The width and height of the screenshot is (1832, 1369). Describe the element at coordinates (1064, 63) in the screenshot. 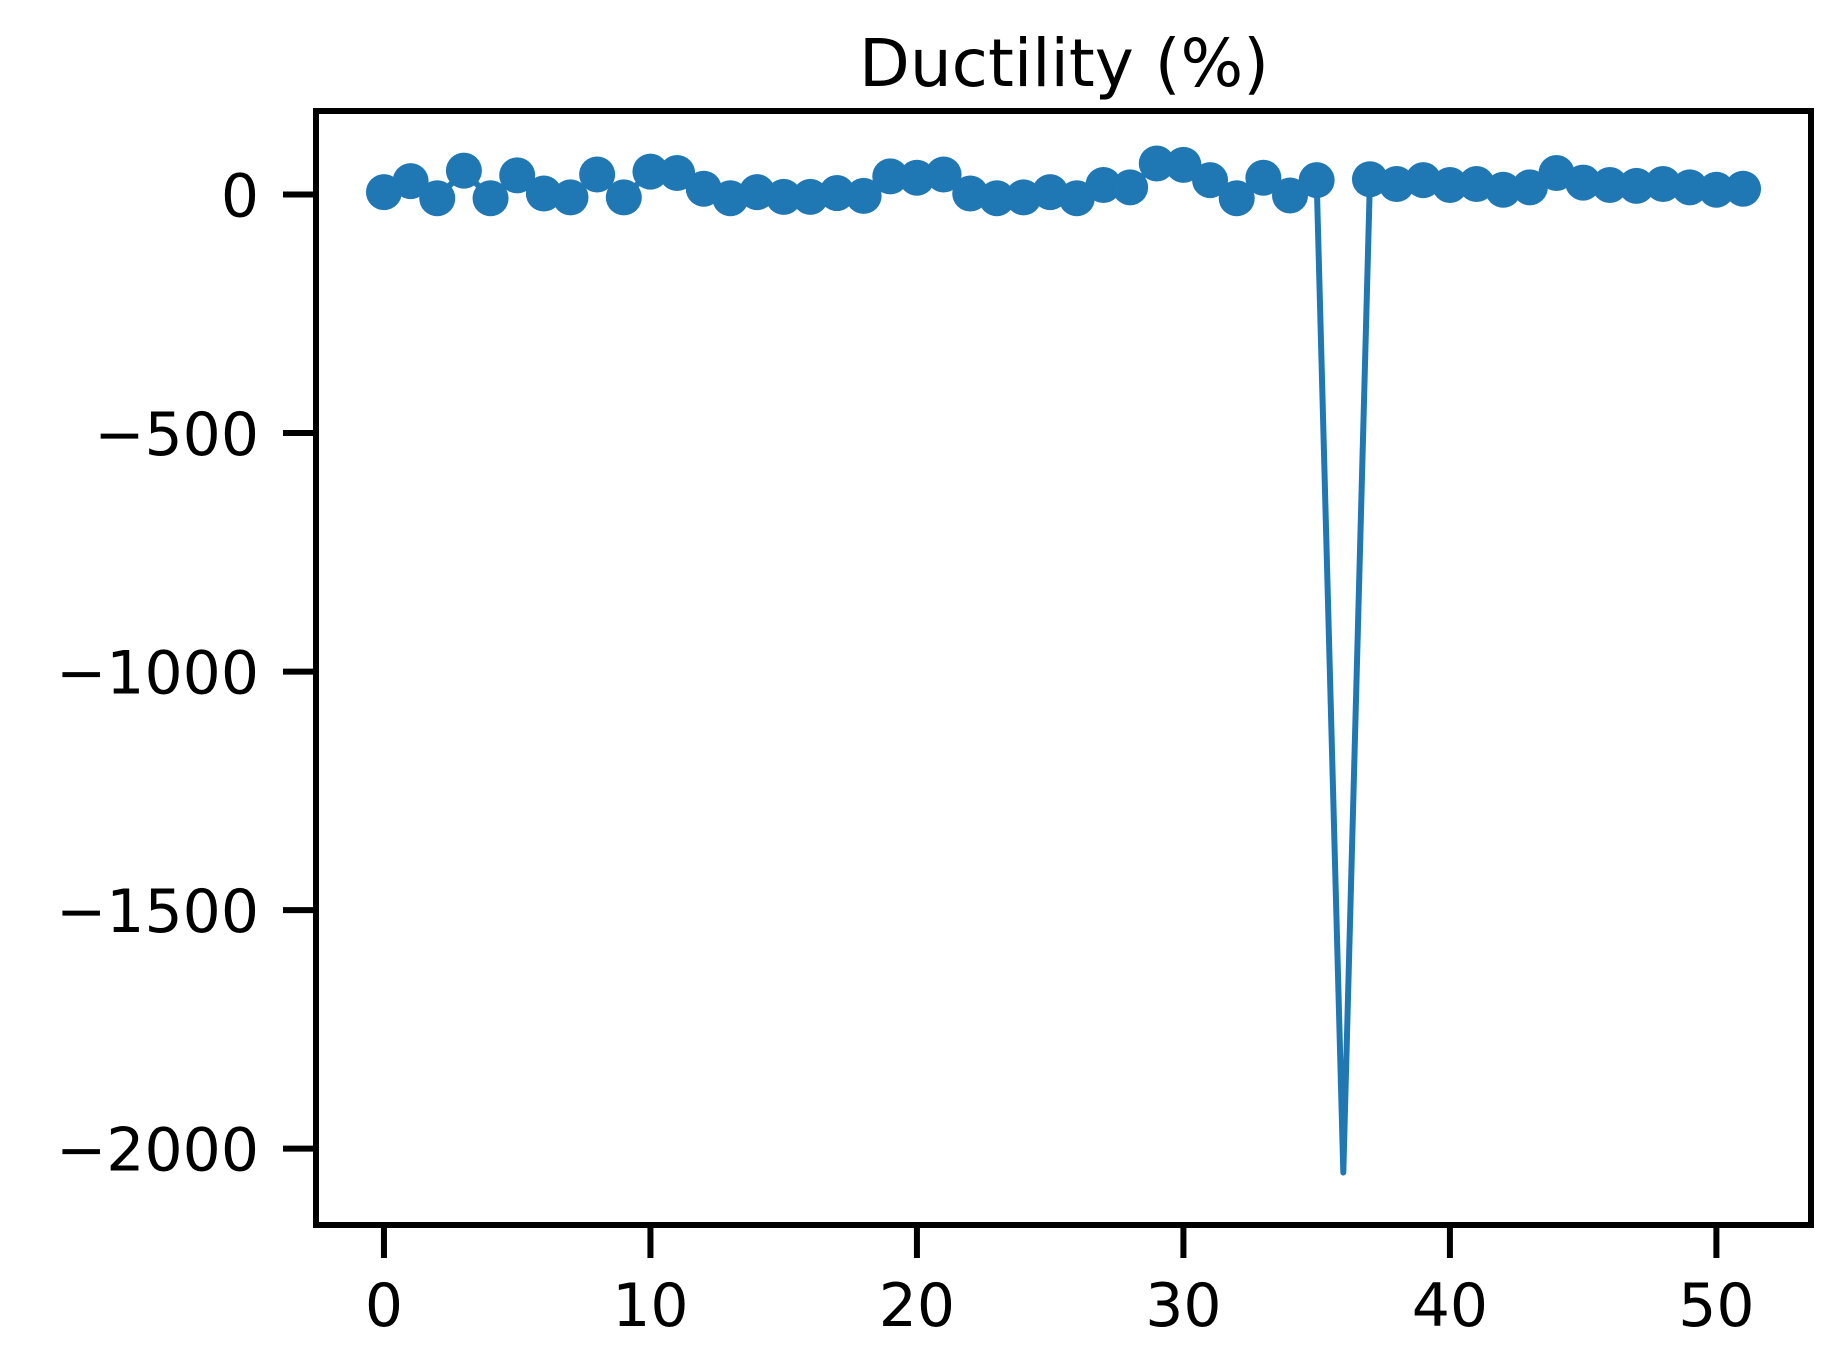

I see `chart-title: Ductility (%)` at that location.